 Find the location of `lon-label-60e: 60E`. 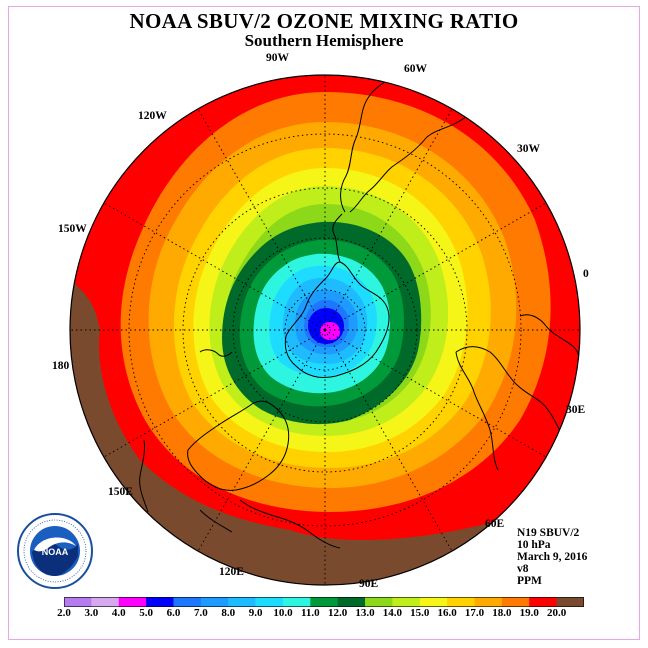

lon-label-60e: 60E is located at coordinates (495, 524).